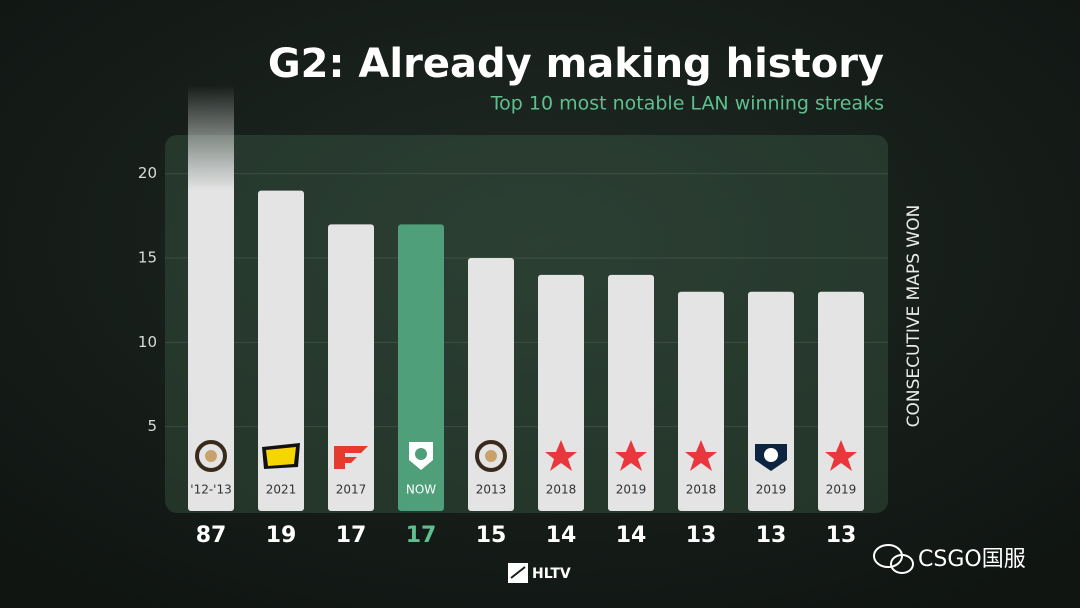  I want to click on value-label: 87, so click(211, 535).